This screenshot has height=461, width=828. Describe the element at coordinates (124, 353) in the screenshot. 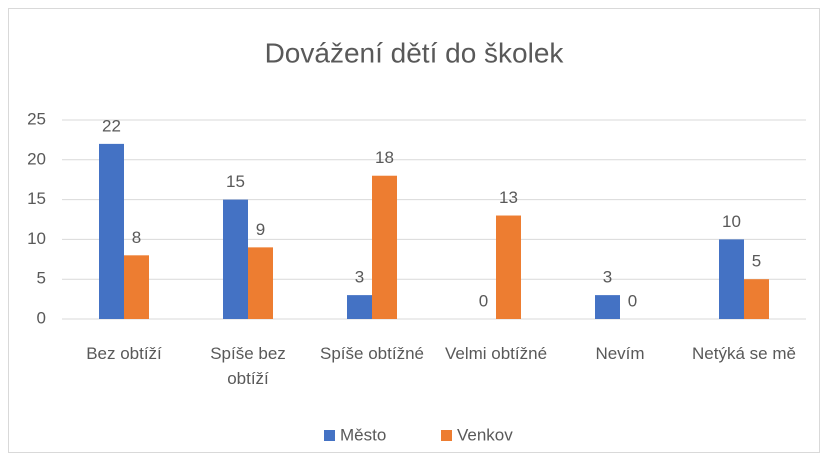

I see `x-tick-label: Bez obtíží` at that location.